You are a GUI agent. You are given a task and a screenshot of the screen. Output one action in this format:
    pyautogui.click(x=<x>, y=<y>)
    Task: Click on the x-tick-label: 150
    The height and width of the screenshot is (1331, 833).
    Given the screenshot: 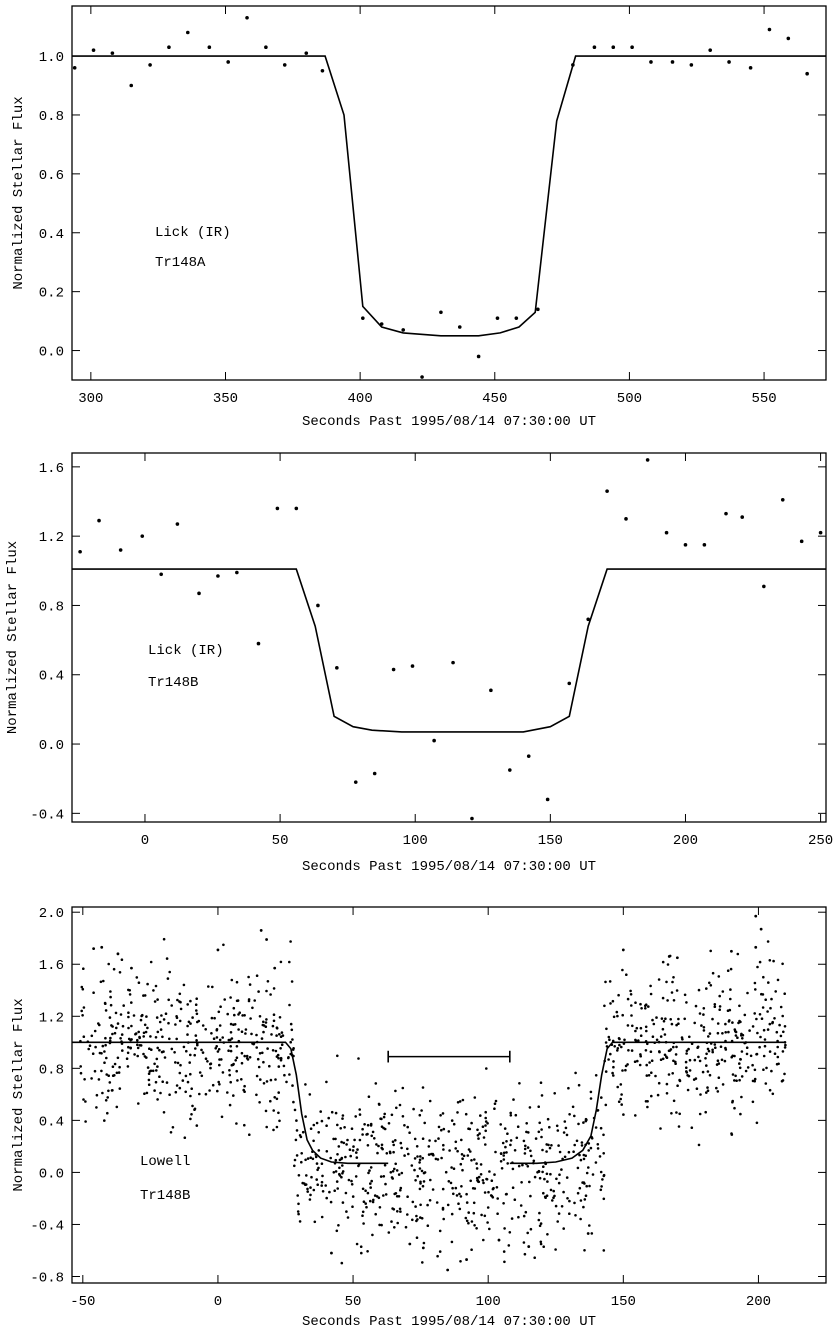 What is the action you would take?
    pyautogui.click(x=623, y=1302)
    